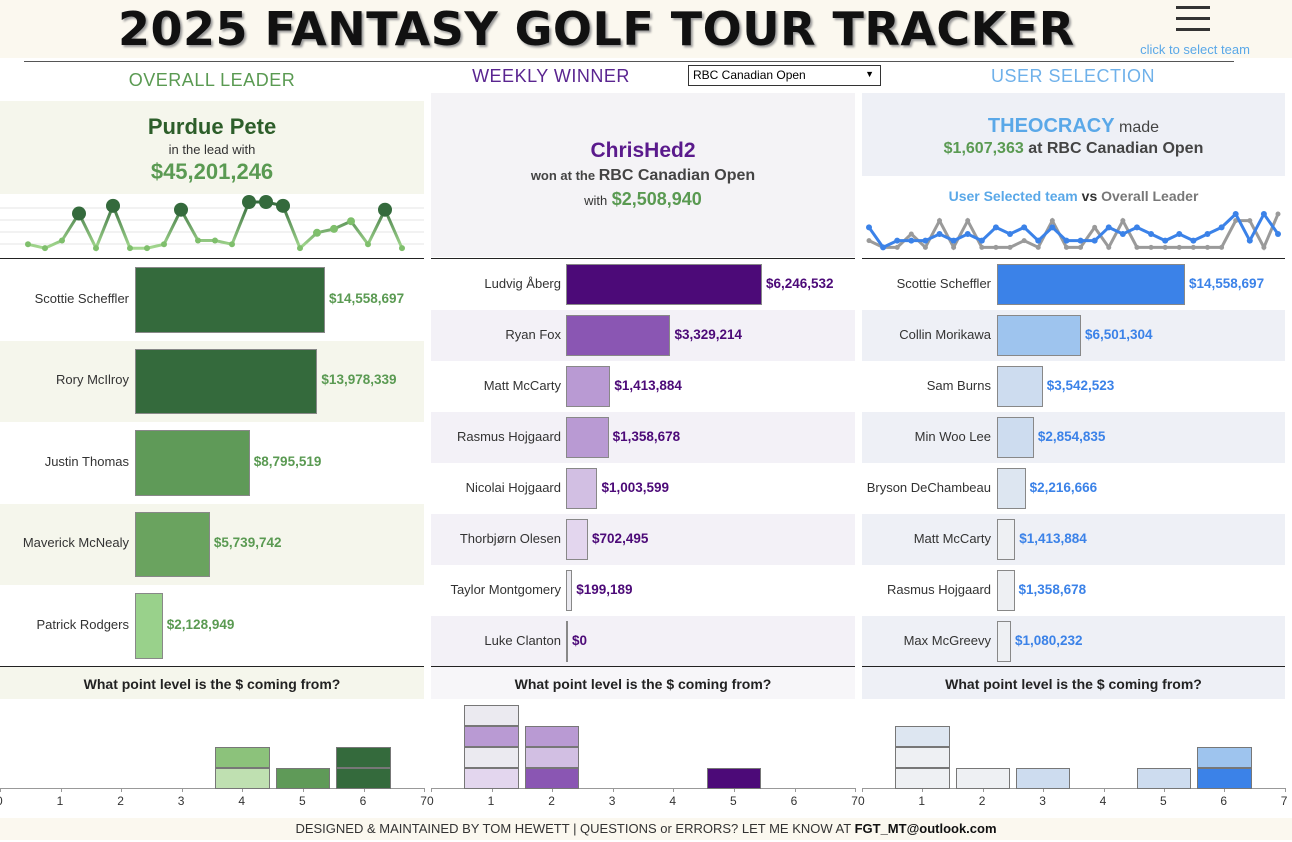  What do you see at coordinates (925, 828) in the screenshot?
I see `footer-email: FGT_MT@outlook.com` at bounding box center [925, 828].